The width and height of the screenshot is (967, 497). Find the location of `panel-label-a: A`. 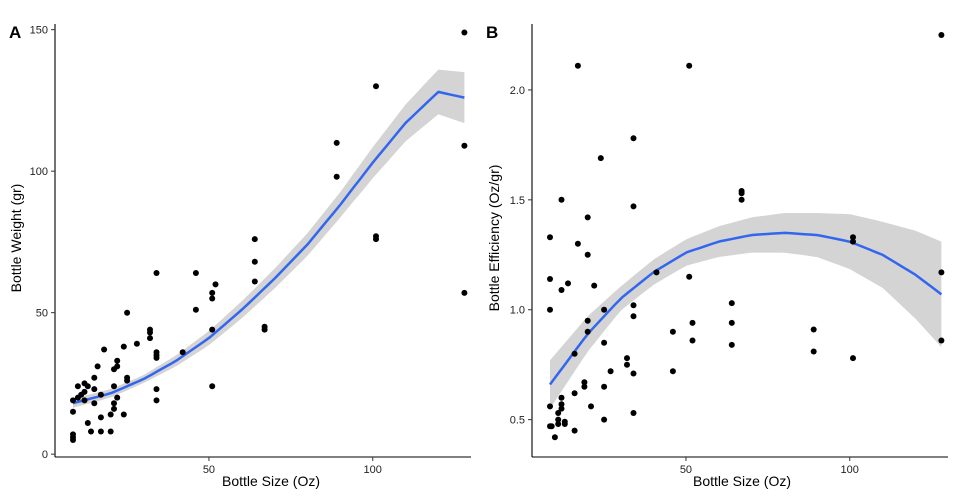

panel-label-a: A is located at coordinates (15, 32).